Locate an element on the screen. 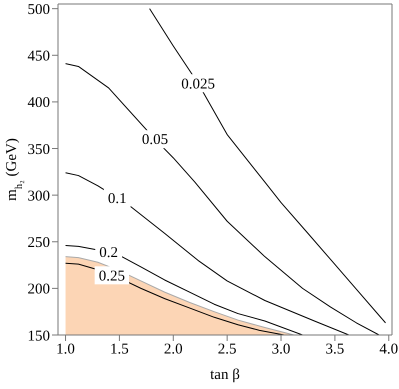 The height and width of the screenshot is (389, 399). x-tick-label: 3.0 is located at coordinates (281, 350).